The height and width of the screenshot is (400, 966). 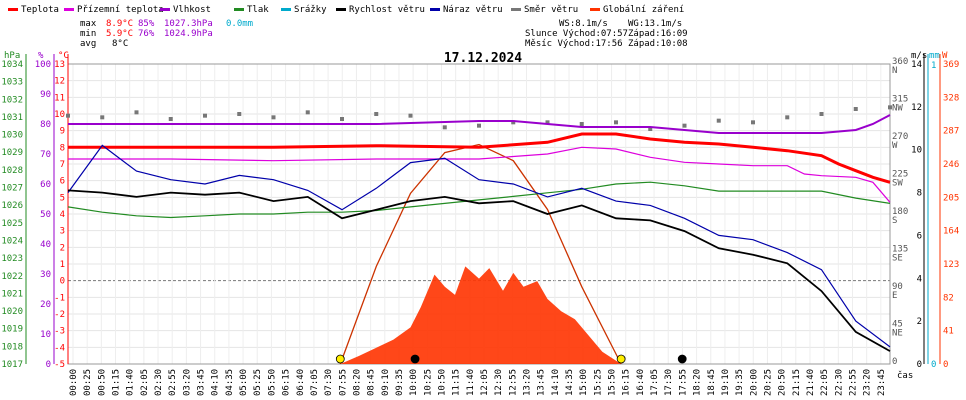 What do you see at coordinates (698, 382) in the screenshot?
I see `x-tick-44: 18:20` at bounding box center [698, 382].